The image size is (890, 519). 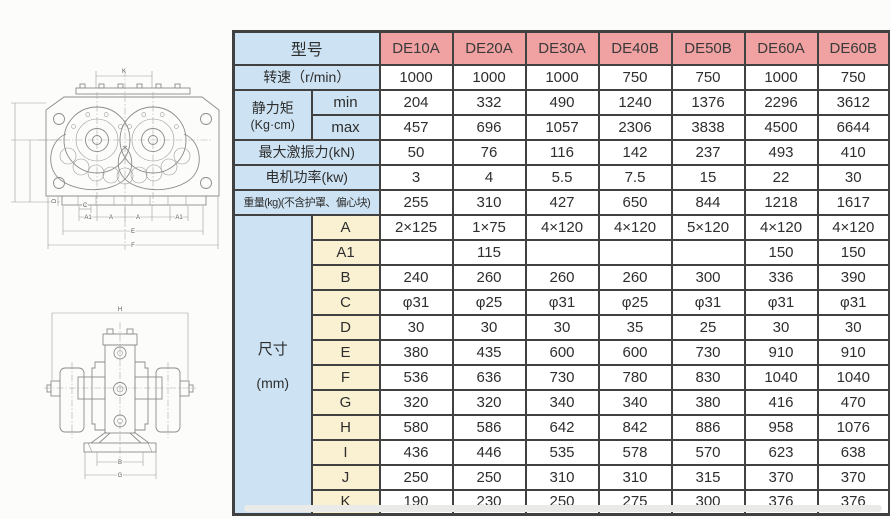 What do you see at coordinates (416, 452) in the screenshot?
I see `dimension-value: 436` at bounding box center [416, 452].